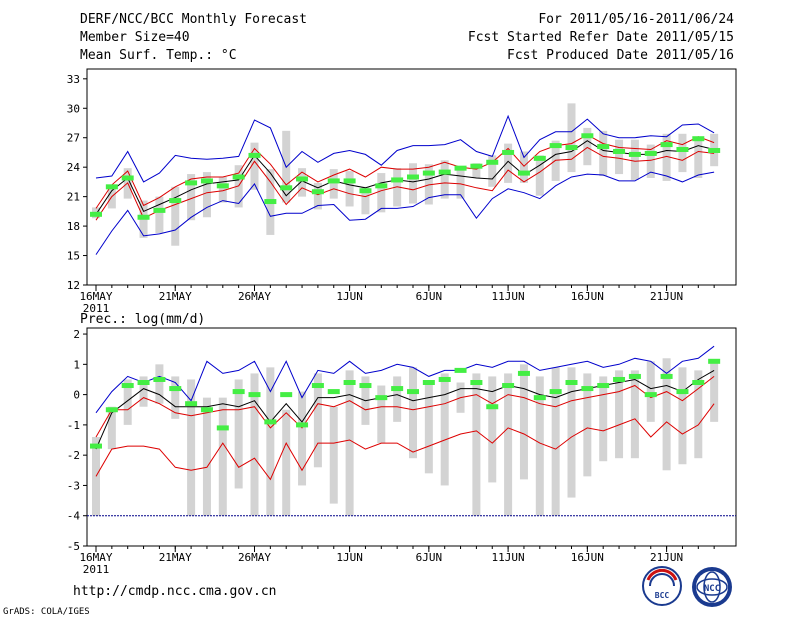 This screenshot has width=800, height=622. What do you see at coordinates (429, 557) in the screenshot?
I see `prec-xtick-label: 6JUN` at bounding box center [429, 557].